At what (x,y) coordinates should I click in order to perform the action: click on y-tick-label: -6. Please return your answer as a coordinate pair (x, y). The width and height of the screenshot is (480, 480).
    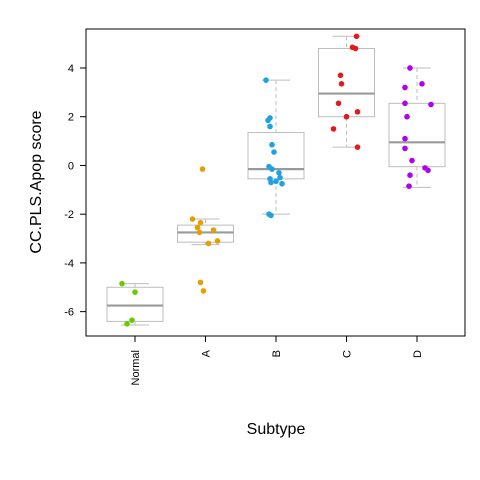
    Looking at the image, I should click on (69, 313).